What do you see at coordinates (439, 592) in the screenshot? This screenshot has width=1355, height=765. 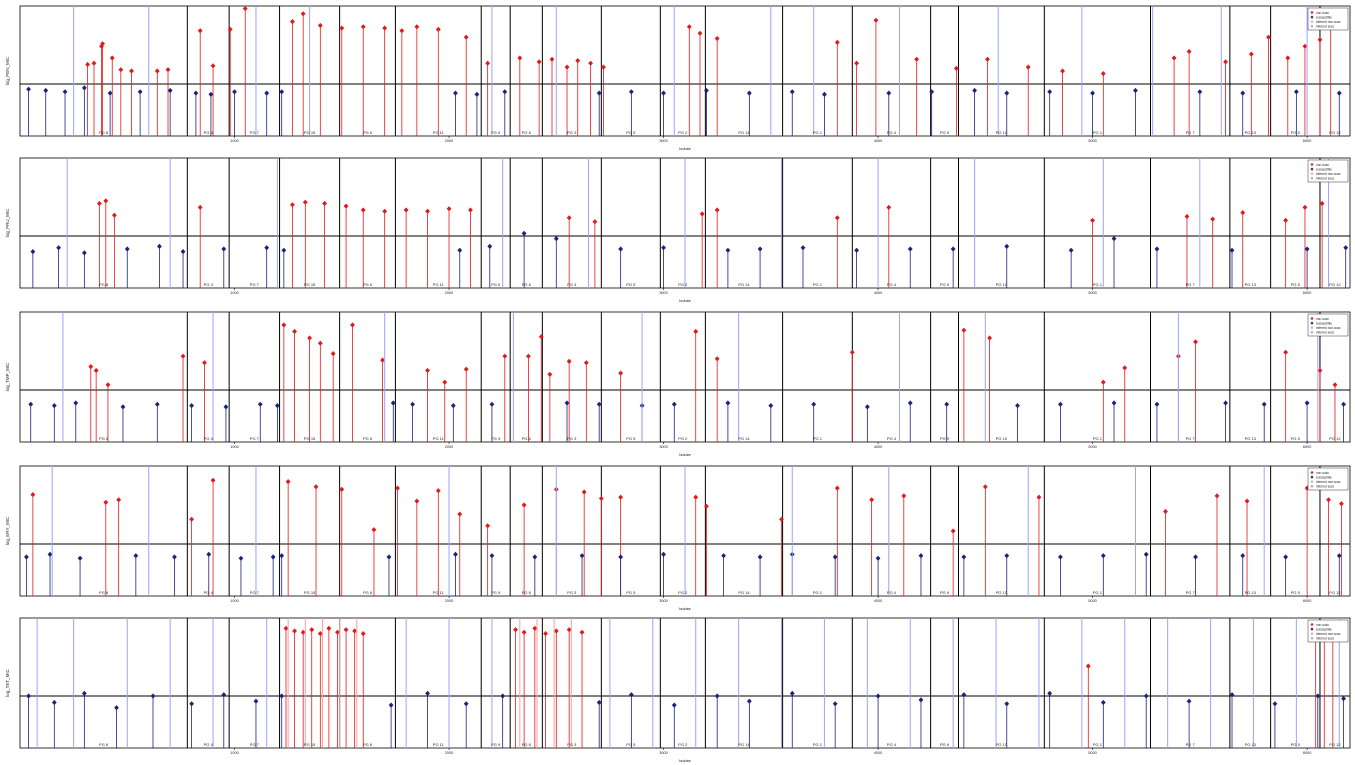 I see `region-label: PG 11` at bounding box center [439, 592].